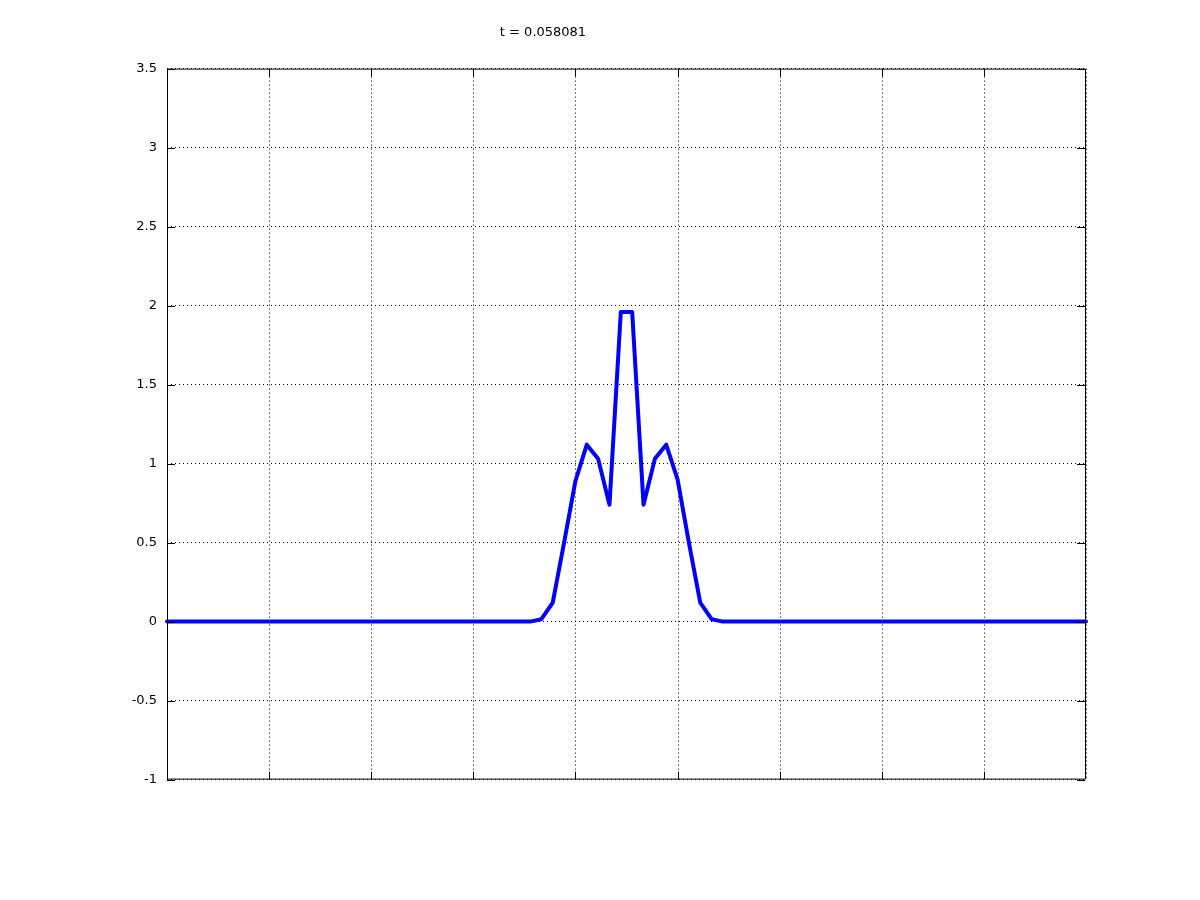 The height and width of the screenshot is (900, 1200). What do you see at coordinates (152, 304) in the screenshot?
I see `y-tick-label: 2` at bounding box center [152, 304].